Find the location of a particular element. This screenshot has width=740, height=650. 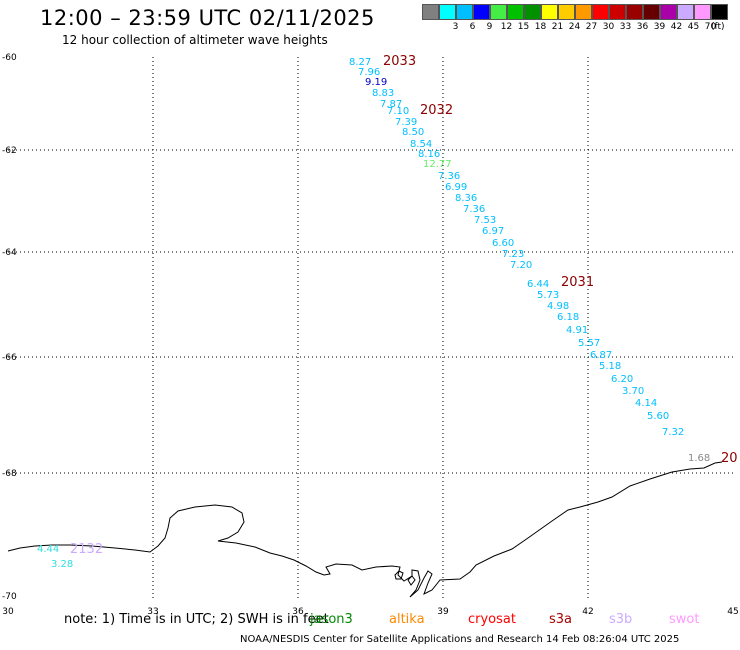

wave-height-label: 4.91 is located at coordinates (577, 330).